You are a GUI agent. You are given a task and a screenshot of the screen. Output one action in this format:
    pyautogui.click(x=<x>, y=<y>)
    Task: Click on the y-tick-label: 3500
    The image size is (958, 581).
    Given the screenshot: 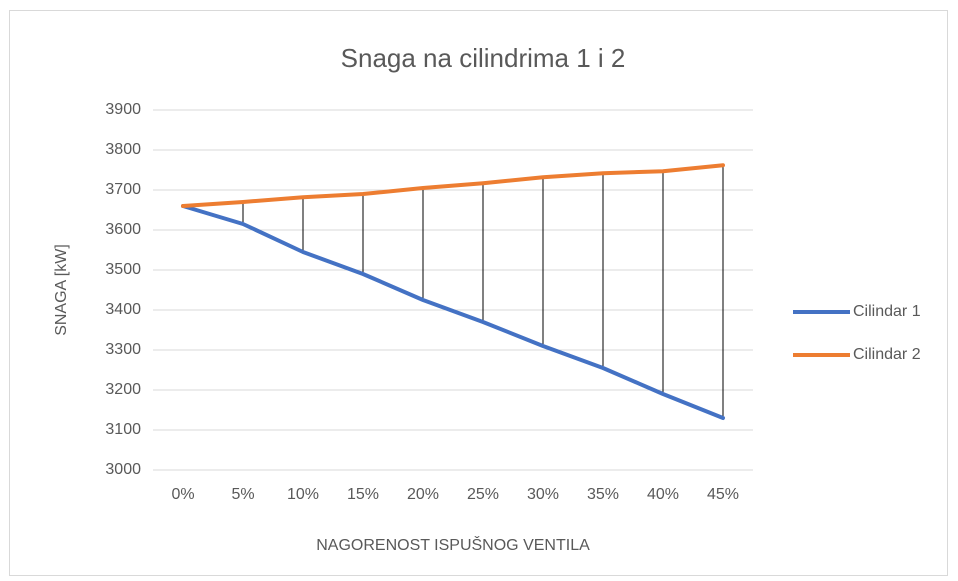 What is the action you would take?
    pyautogui.click(x=123, y=269)
    